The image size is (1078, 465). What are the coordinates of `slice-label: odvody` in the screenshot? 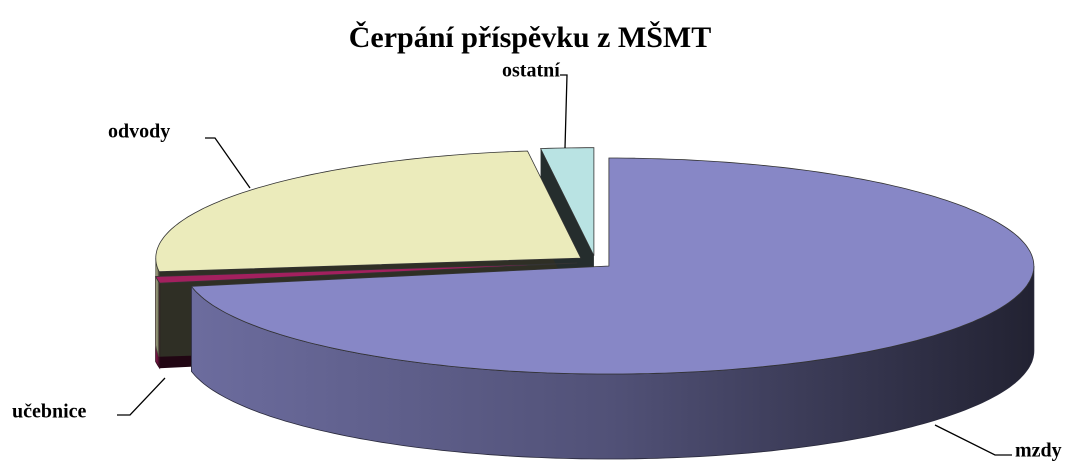 It's located at (139, 132).